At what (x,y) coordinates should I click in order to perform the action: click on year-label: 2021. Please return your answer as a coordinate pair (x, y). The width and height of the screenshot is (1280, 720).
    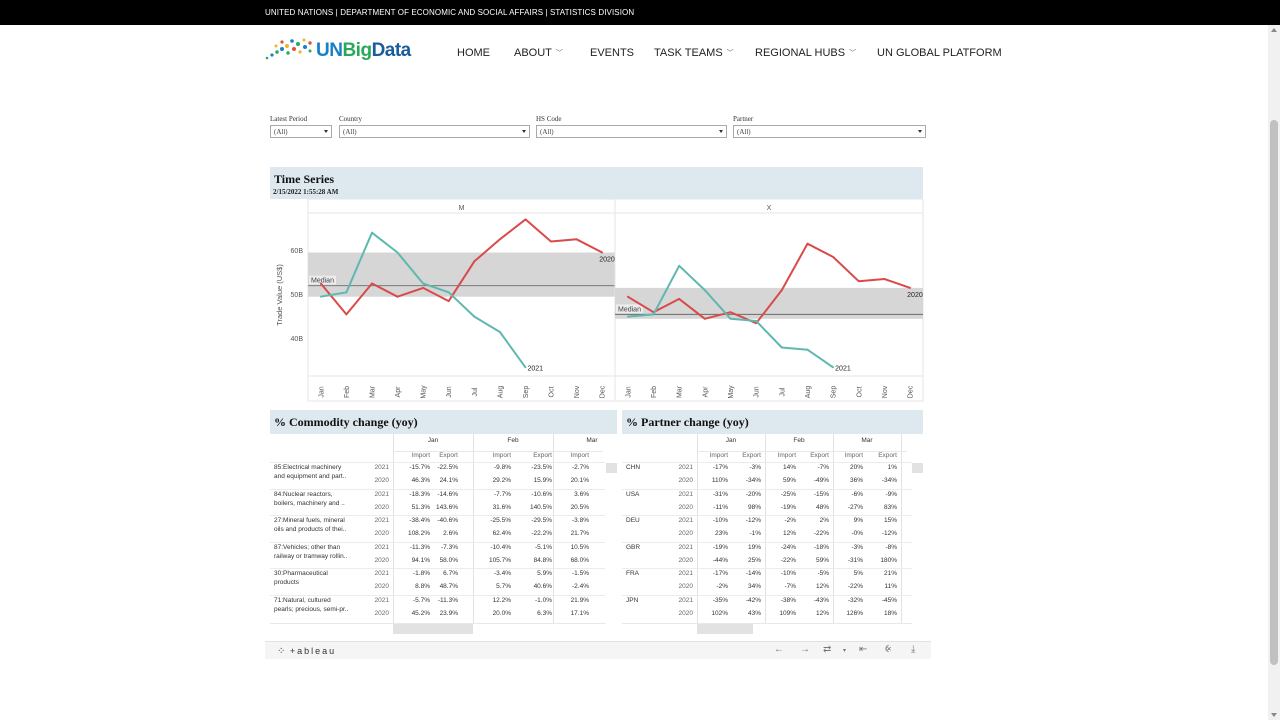
    Looking at the image, I should click on (685, 521).